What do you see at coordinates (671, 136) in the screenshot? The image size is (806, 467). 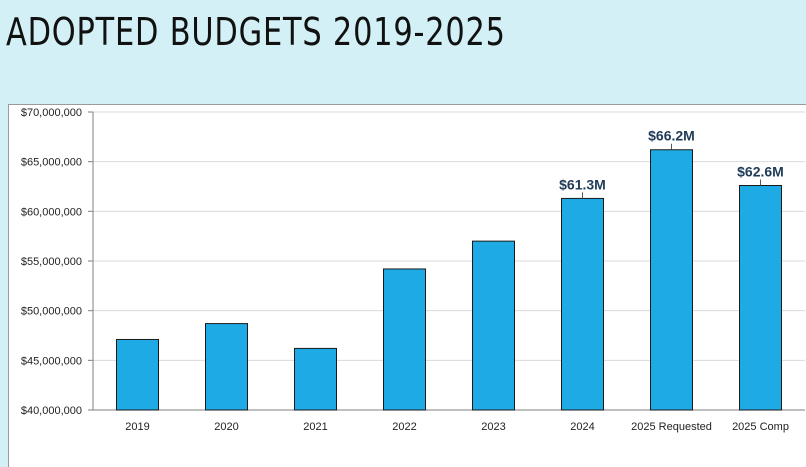 I see `data-label: $66.2M` at bounding box center [671, 136].